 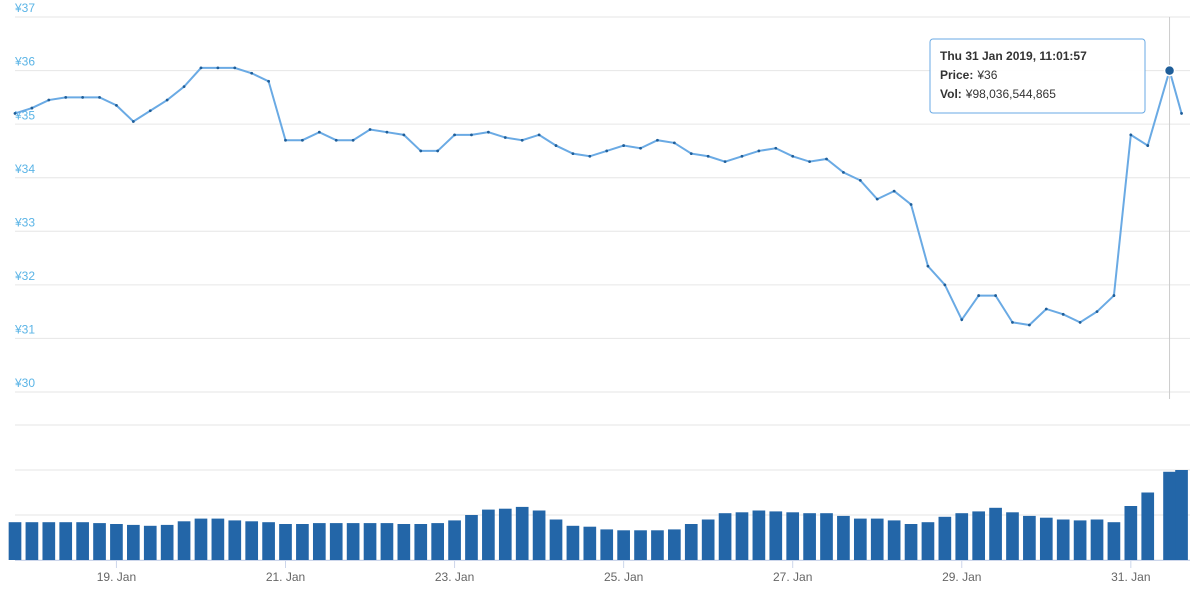 What do you see at coordinates (116, 577) in the screenshot?
I see `x-tick-label: 19. Jan` at bounding box center [116, 577].